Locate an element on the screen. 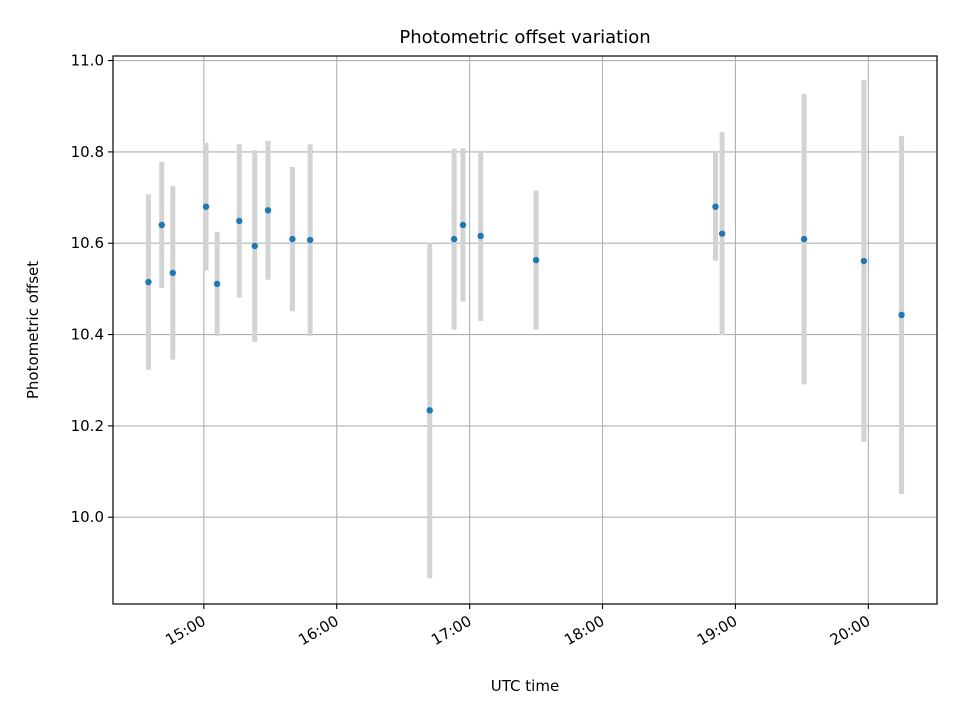 The height and width of the screenshot is (720, 960). y-tick-label: 10.2 is located at coordinates (87, 426).